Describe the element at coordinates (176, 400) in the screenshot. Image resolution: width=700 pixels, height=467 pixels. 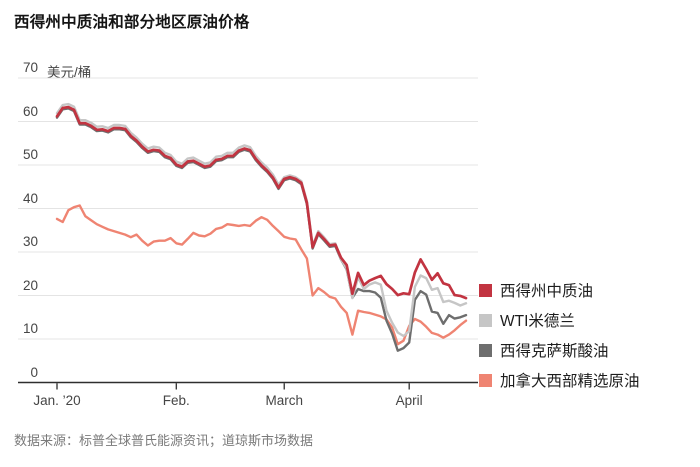
I see `x-axis-label: Feb.` at that location.